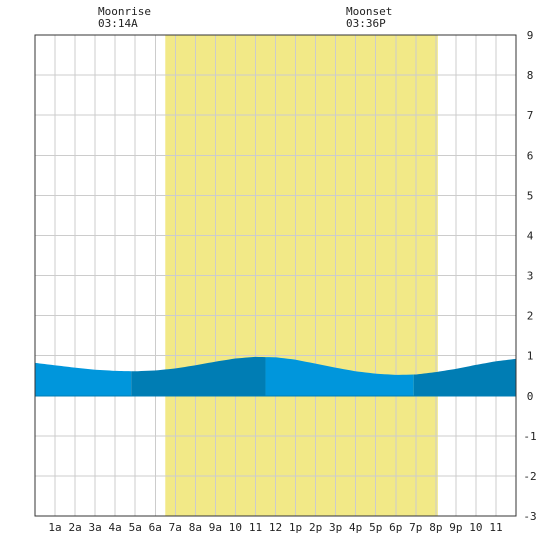 This screenshot has height=550, width=550. What do you see at coordinates (415, 527) in the screenshot?
I see `x-tick-label: 7p` at bounding box center [415, 527].